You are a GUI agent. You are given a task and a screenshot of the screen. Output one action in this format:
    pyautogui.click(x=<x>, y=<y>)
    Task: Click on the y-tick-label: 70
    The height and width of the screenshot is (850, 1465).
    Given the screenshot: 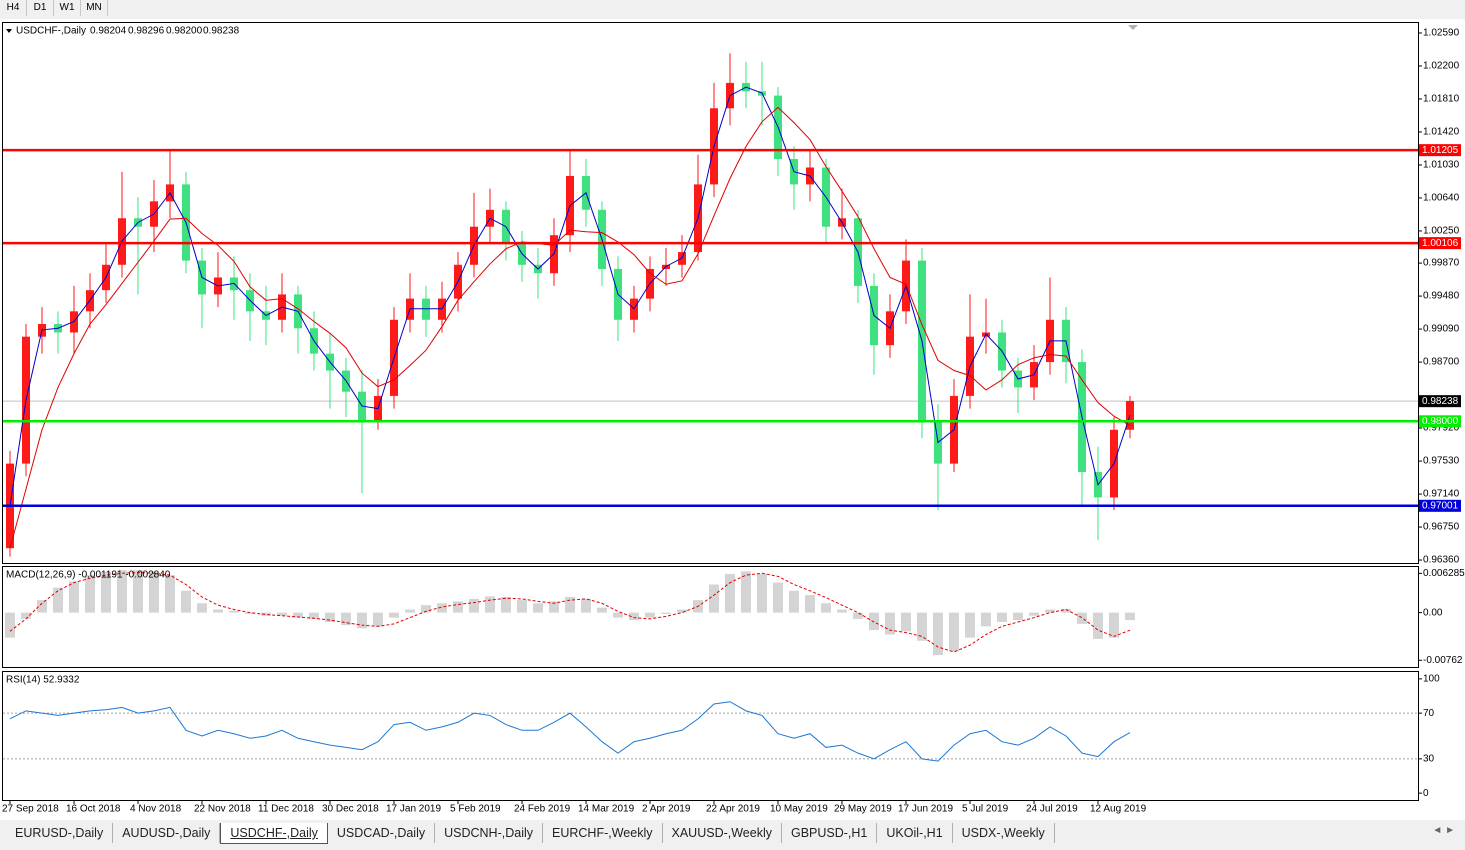 What is the action you would take?
    pyautogui.click(x=1429, y=713)
    